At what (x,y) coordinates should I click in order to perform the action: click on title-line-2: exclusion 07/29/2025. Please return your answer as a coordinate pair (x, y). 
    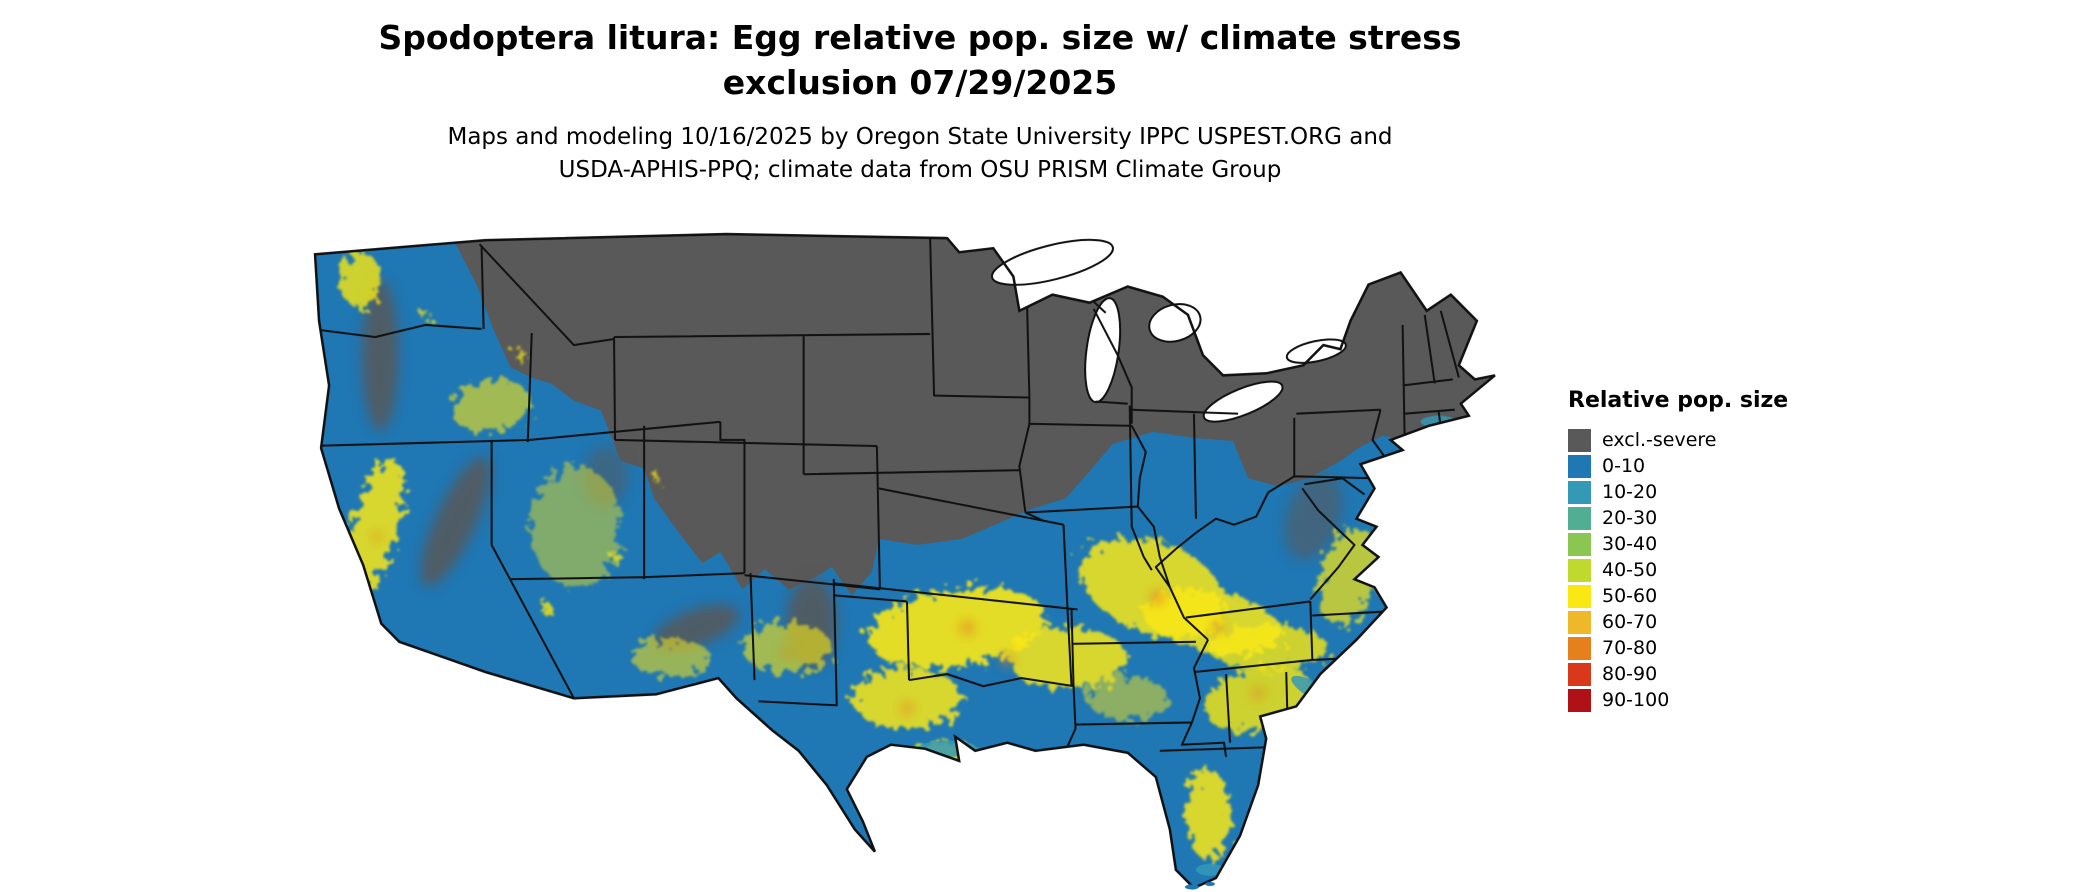
    Looking at the image, I should click on (920, 82).